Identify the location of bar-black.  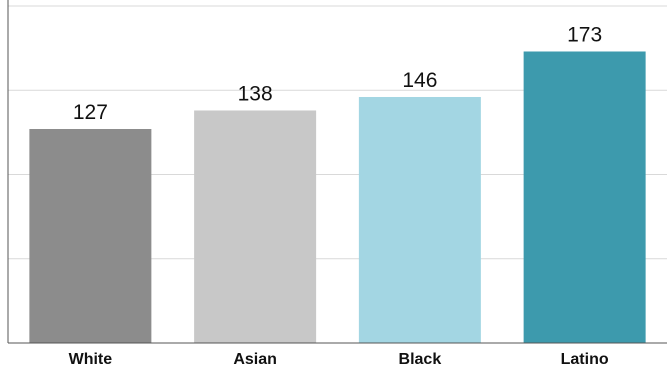
(419, 220).